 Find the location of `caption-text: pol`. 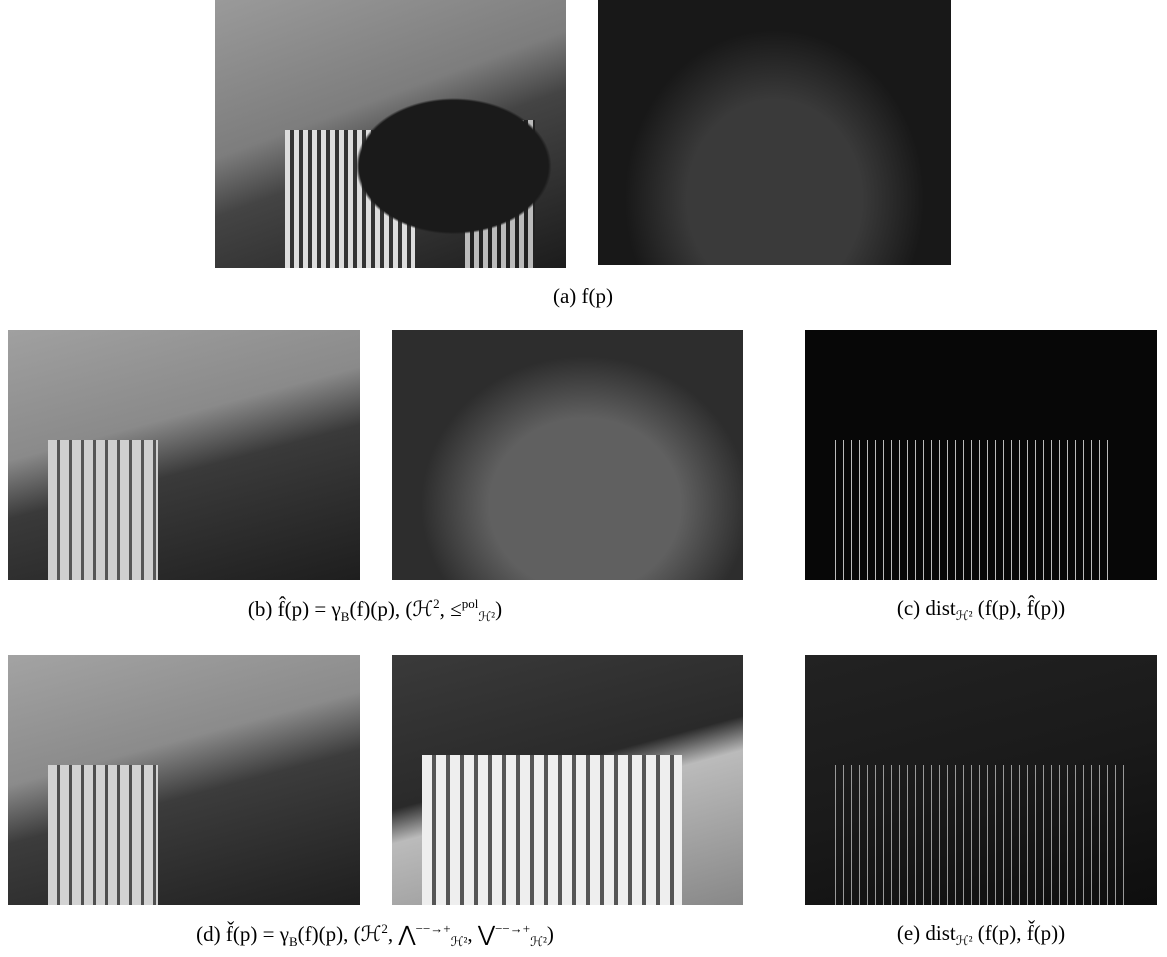

caption-text: pol is located at coordinates (470, 603).